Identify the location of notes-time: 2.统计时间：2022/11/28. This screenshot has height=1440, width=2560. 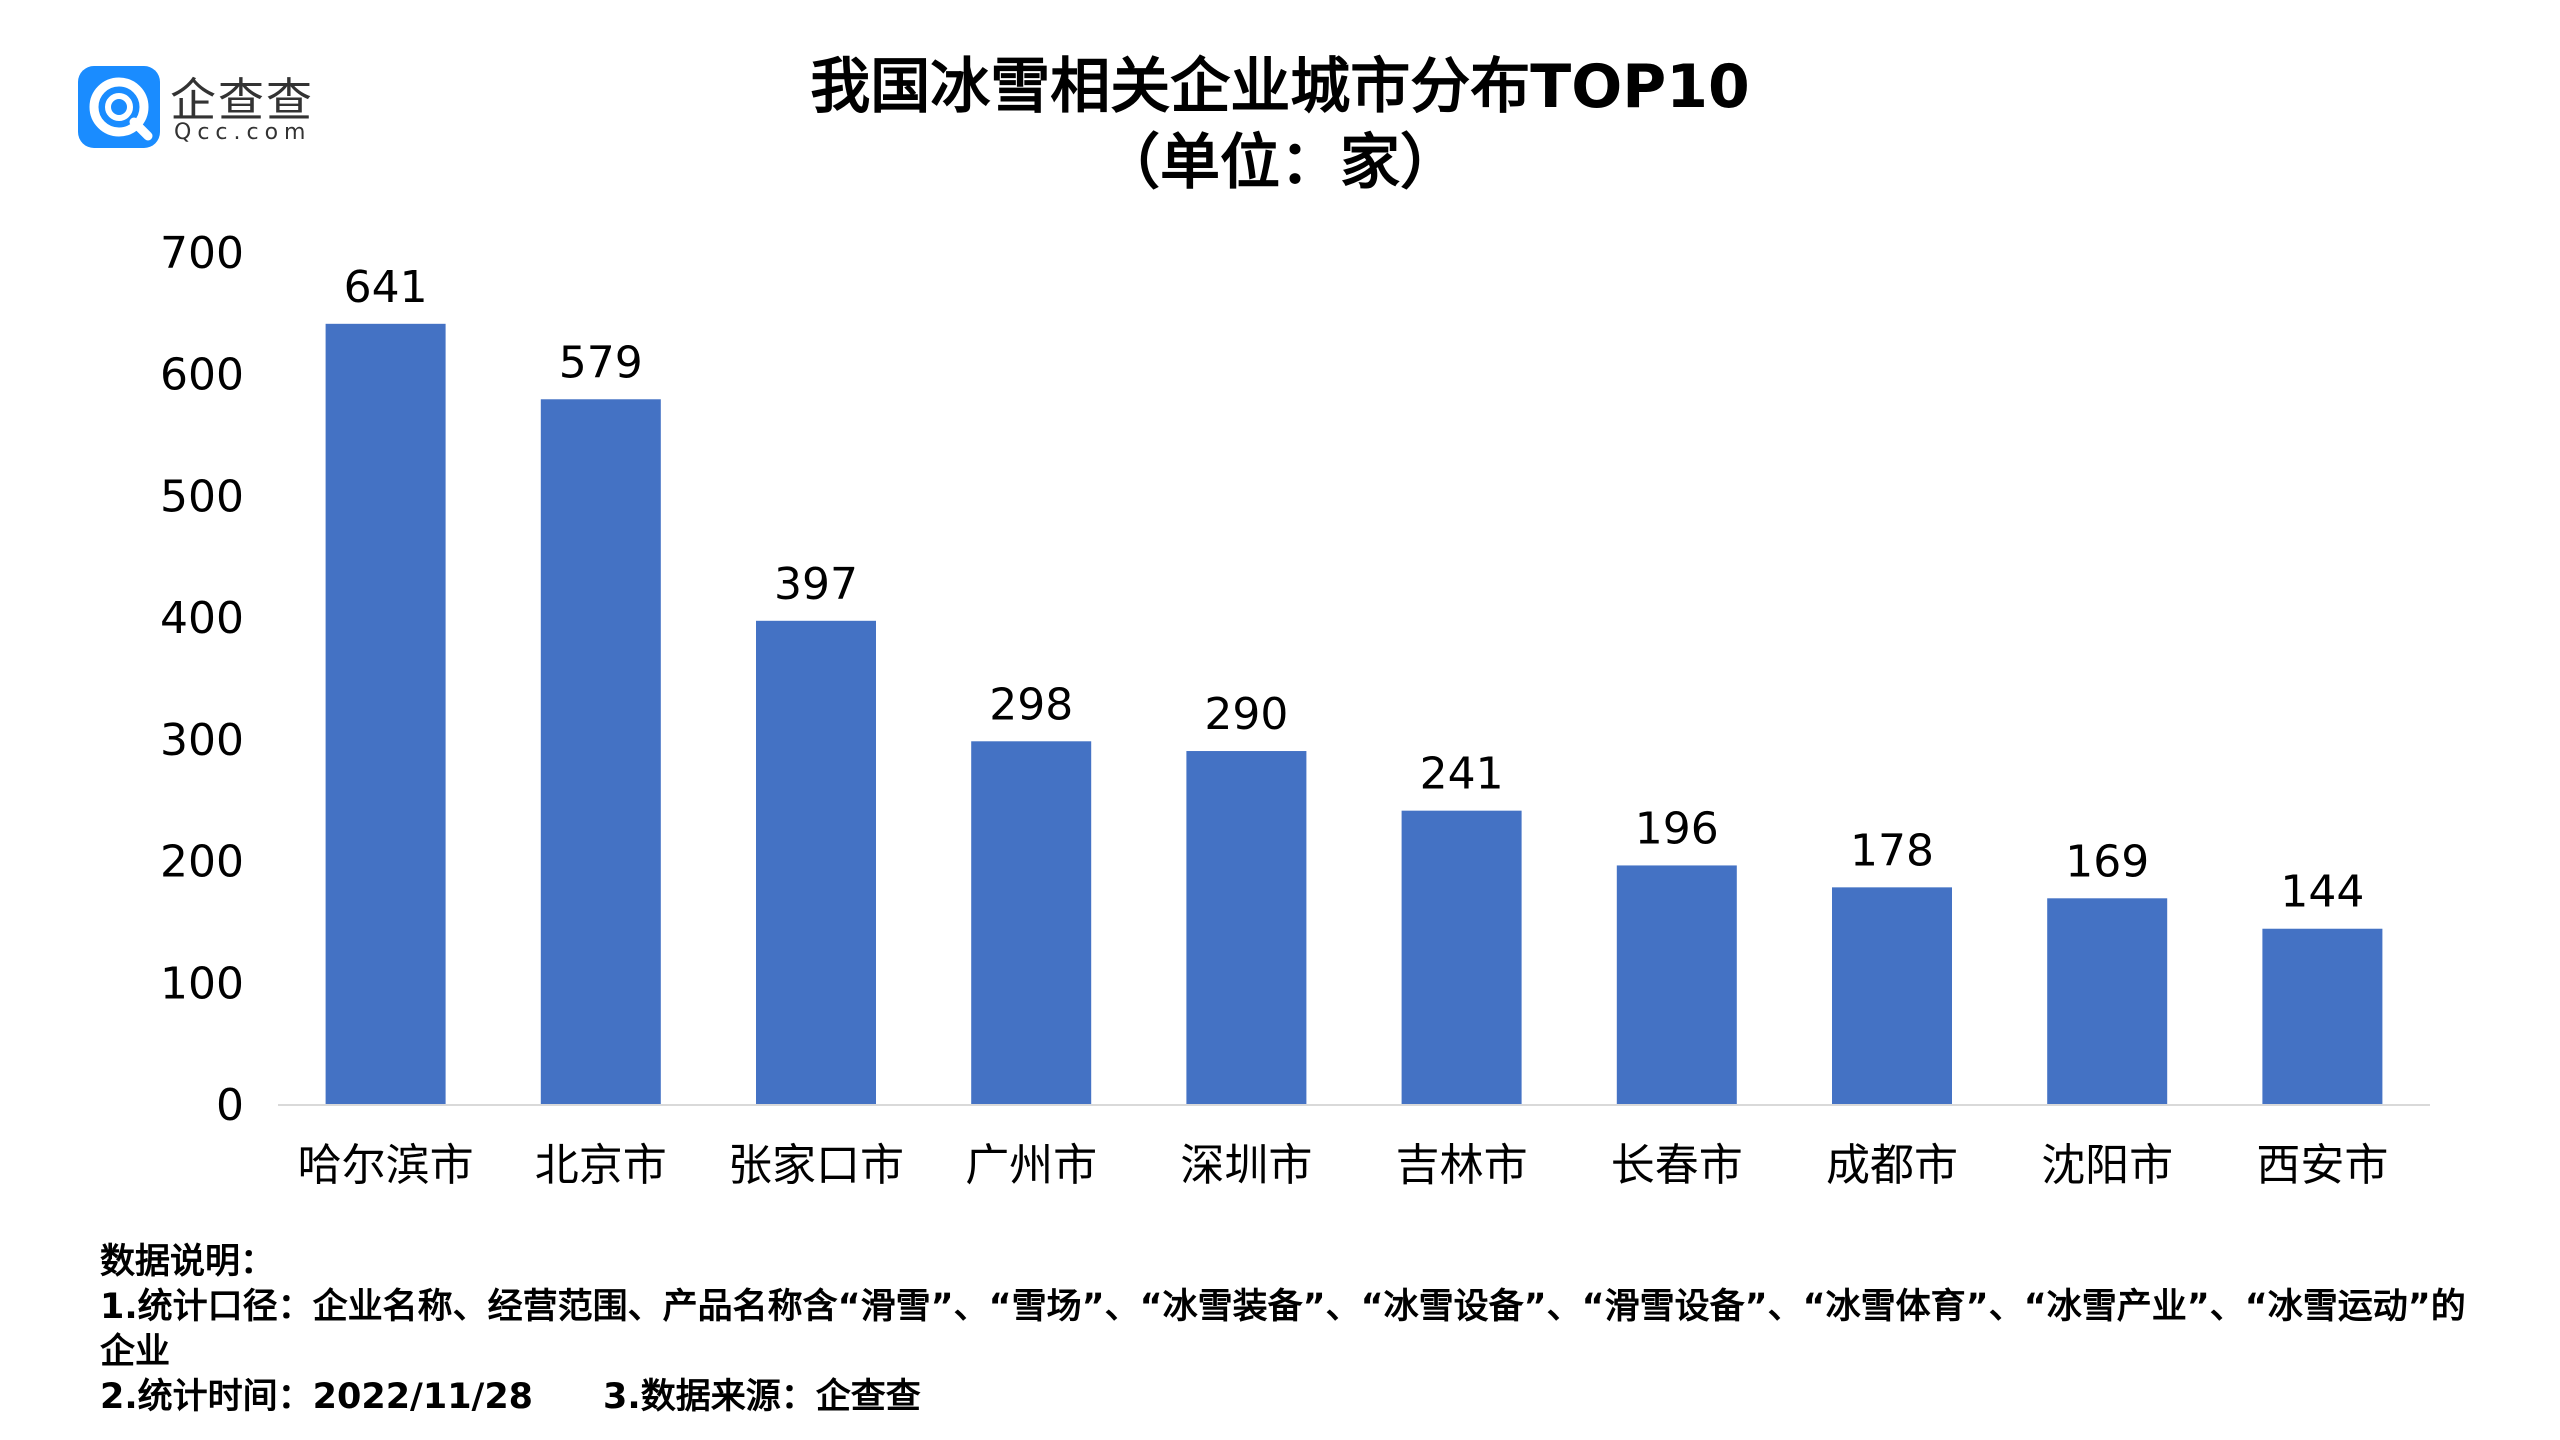
(317, 1397).